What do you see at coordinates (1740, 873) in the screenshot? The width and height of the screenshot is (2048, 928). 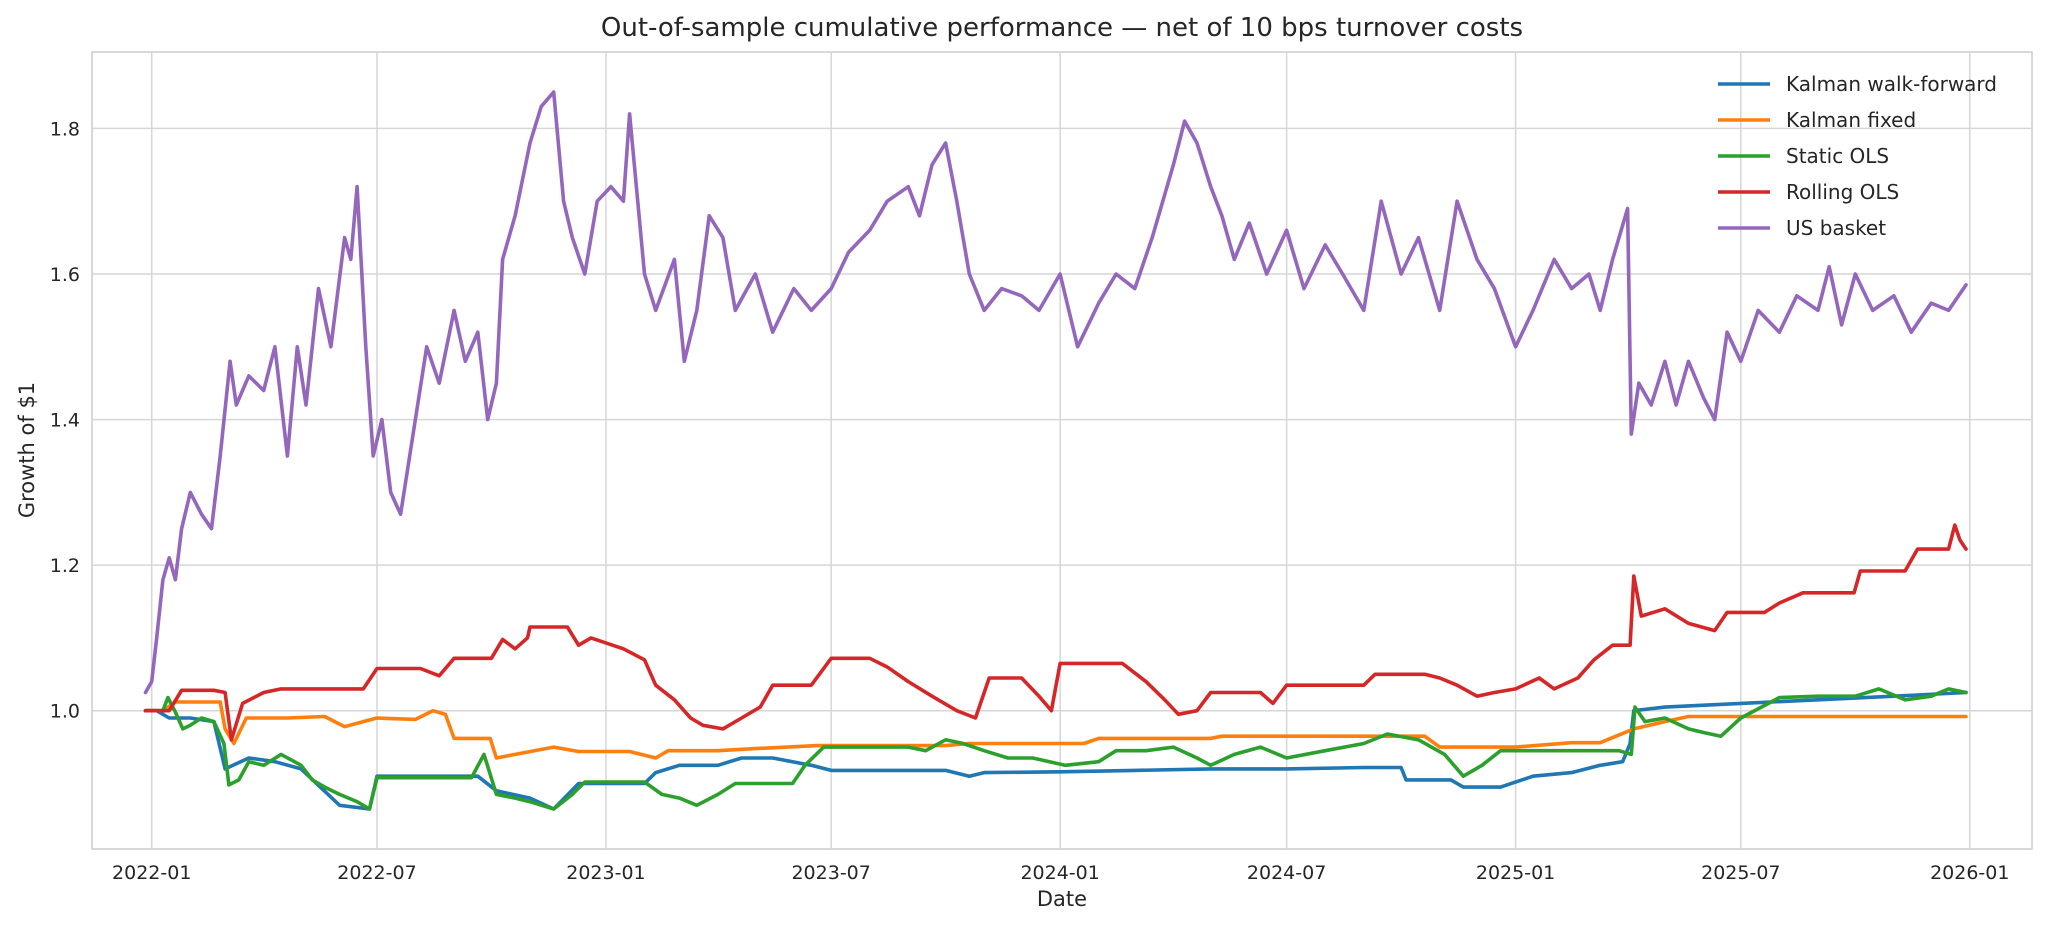 I see `x-tick-label: 2025-07` at bounding box center [1740, 873].